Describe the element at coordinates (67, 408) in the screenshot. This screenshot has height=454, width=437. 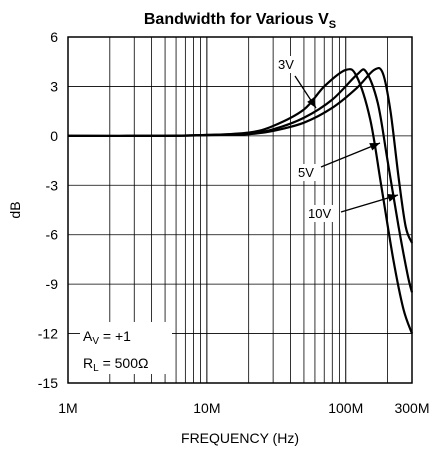
I see `x-tick-label: 1M` at that location.